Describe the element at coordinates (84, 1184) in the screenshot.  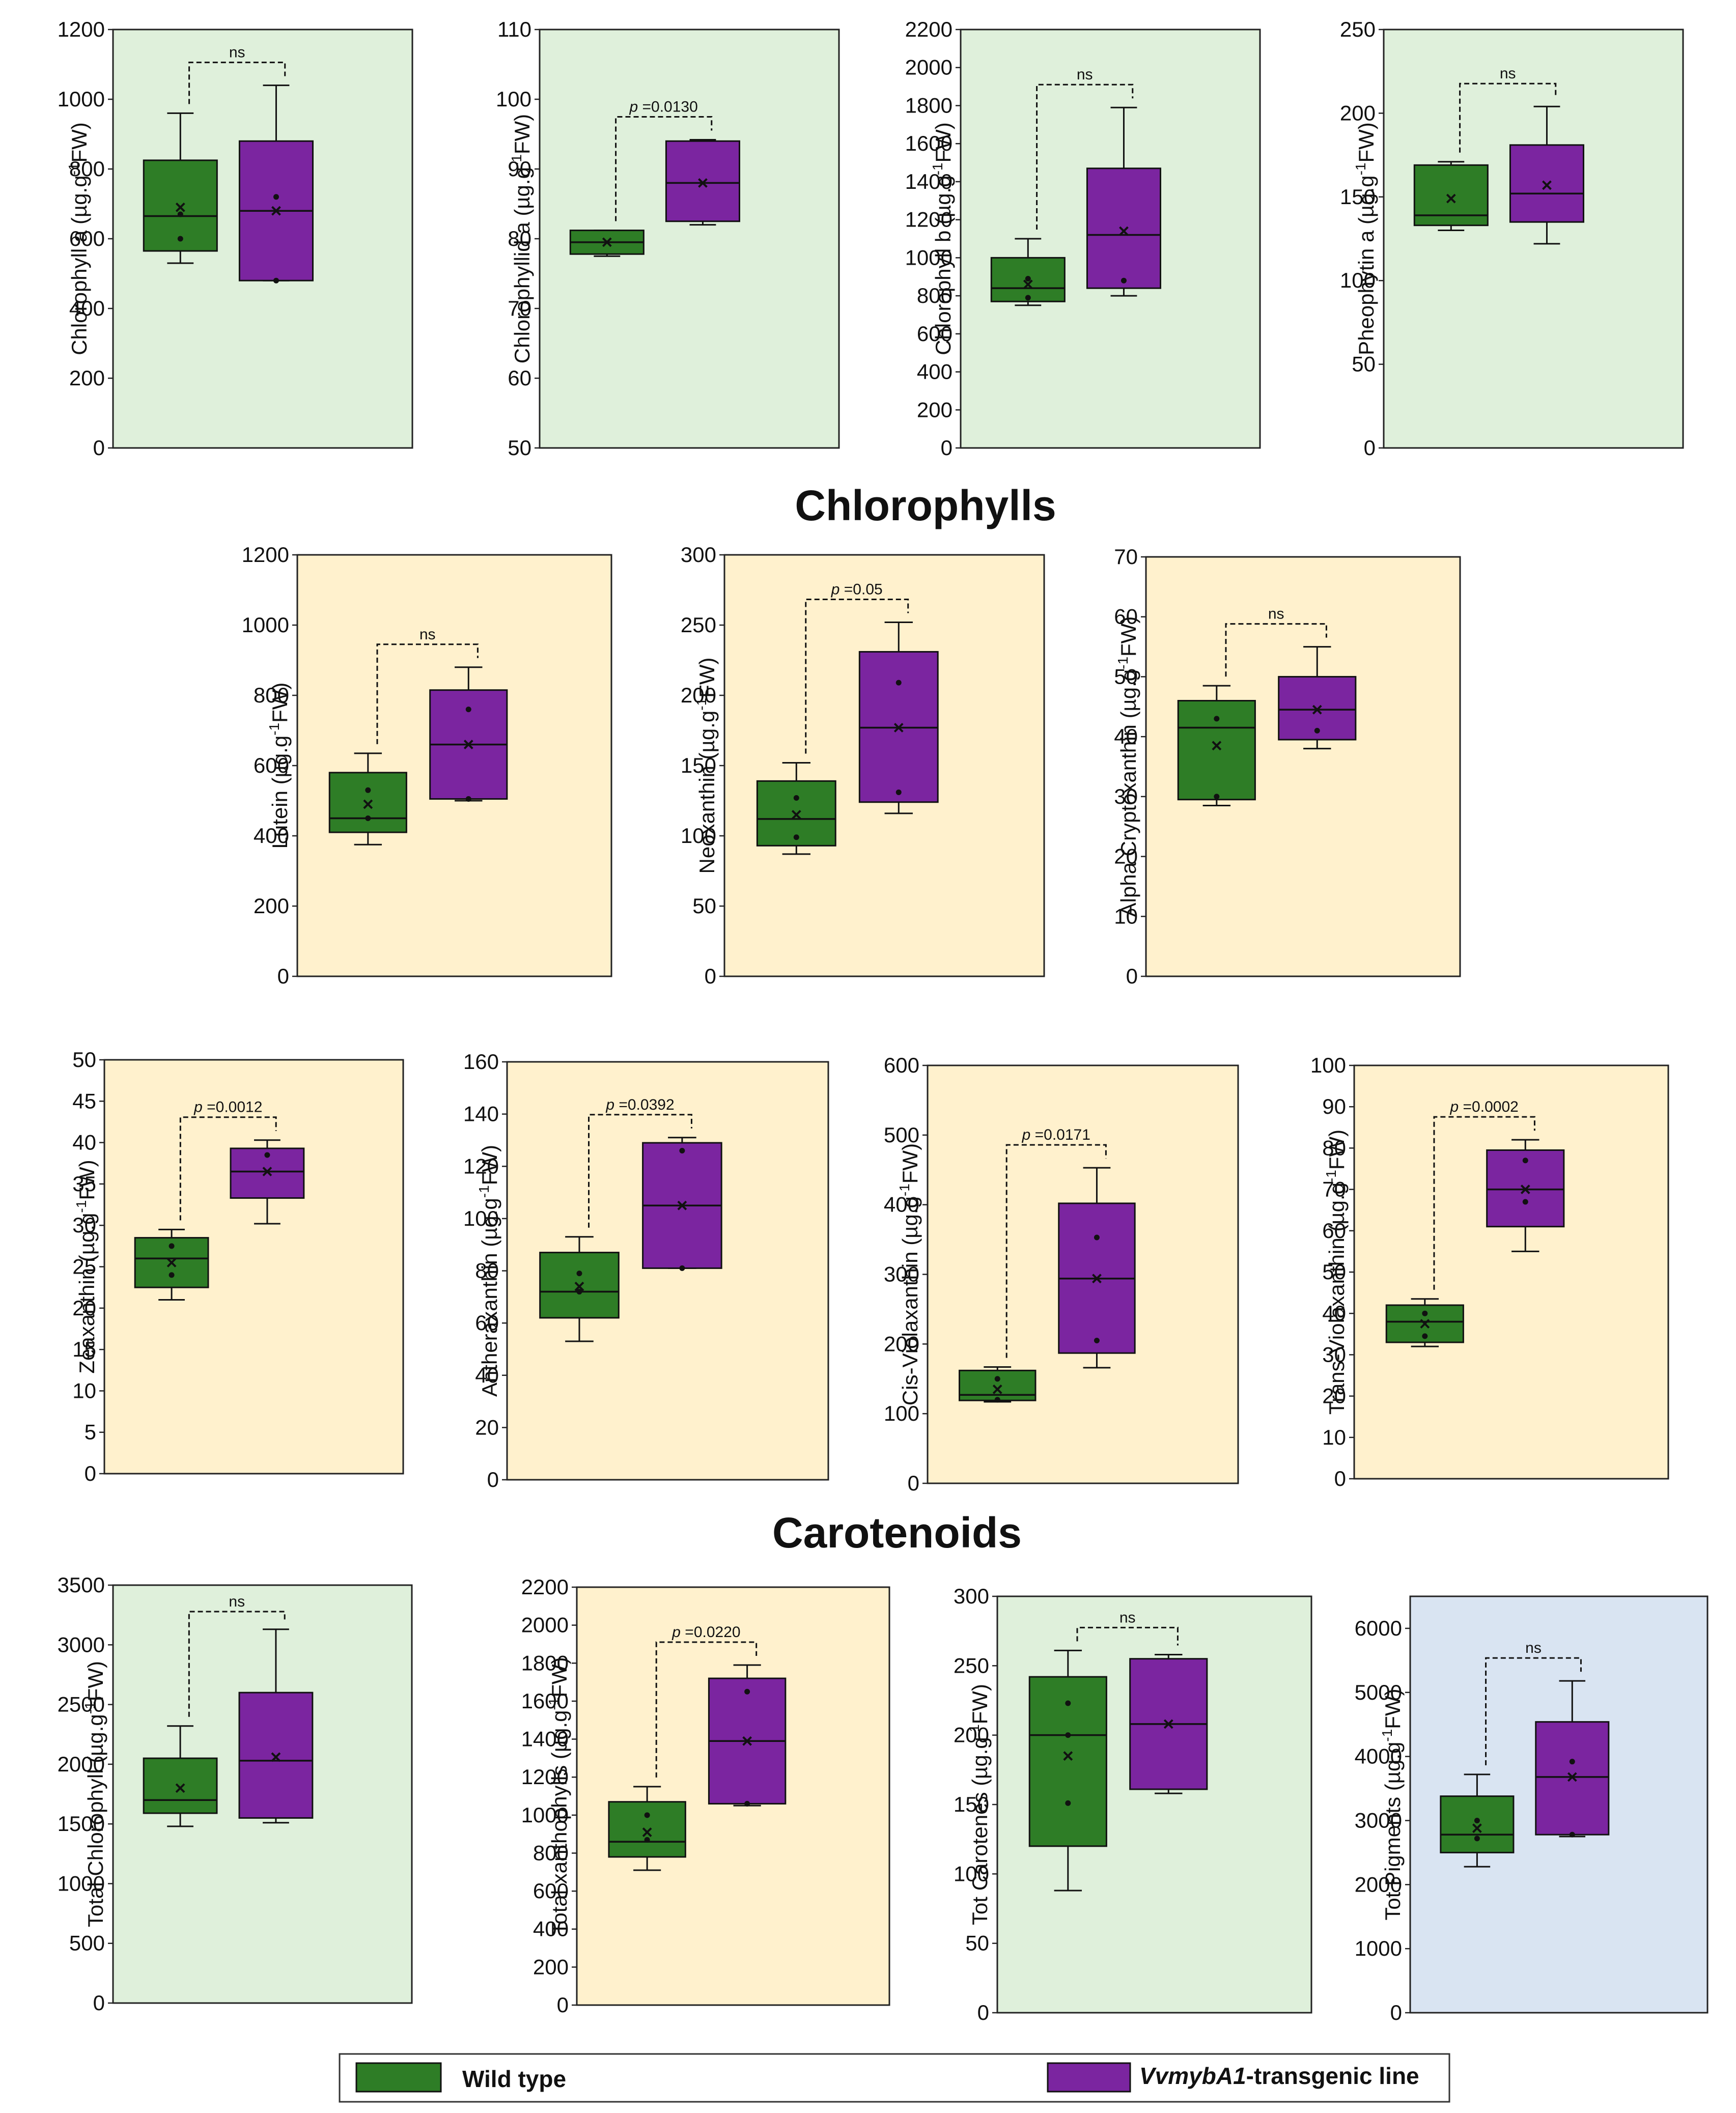
I see `y-tick-label: 35` at that location.